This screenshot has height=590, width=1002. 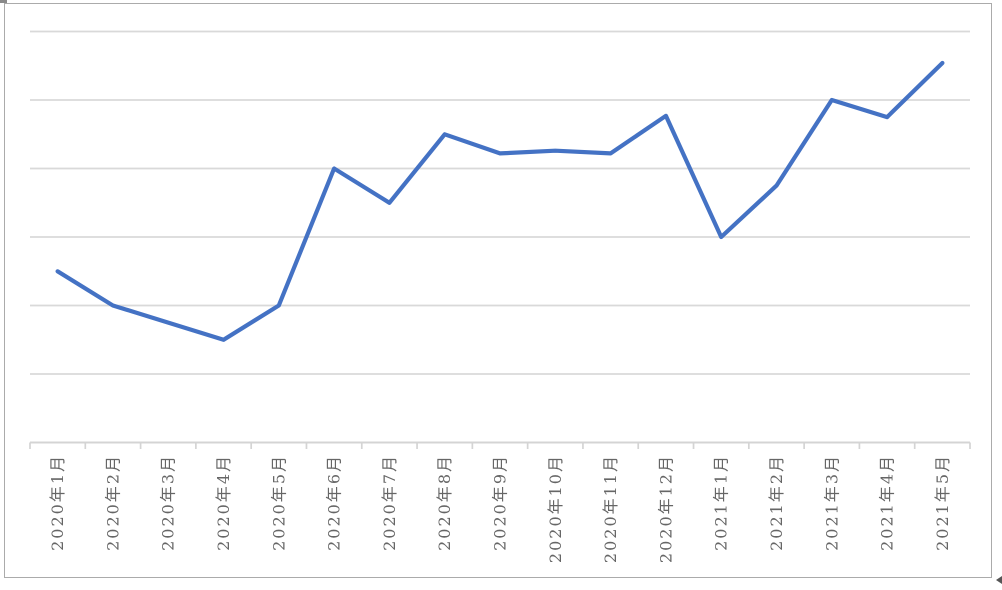 I want to click on x-axis-label: 2020年7月, so click(x=389, y=502).